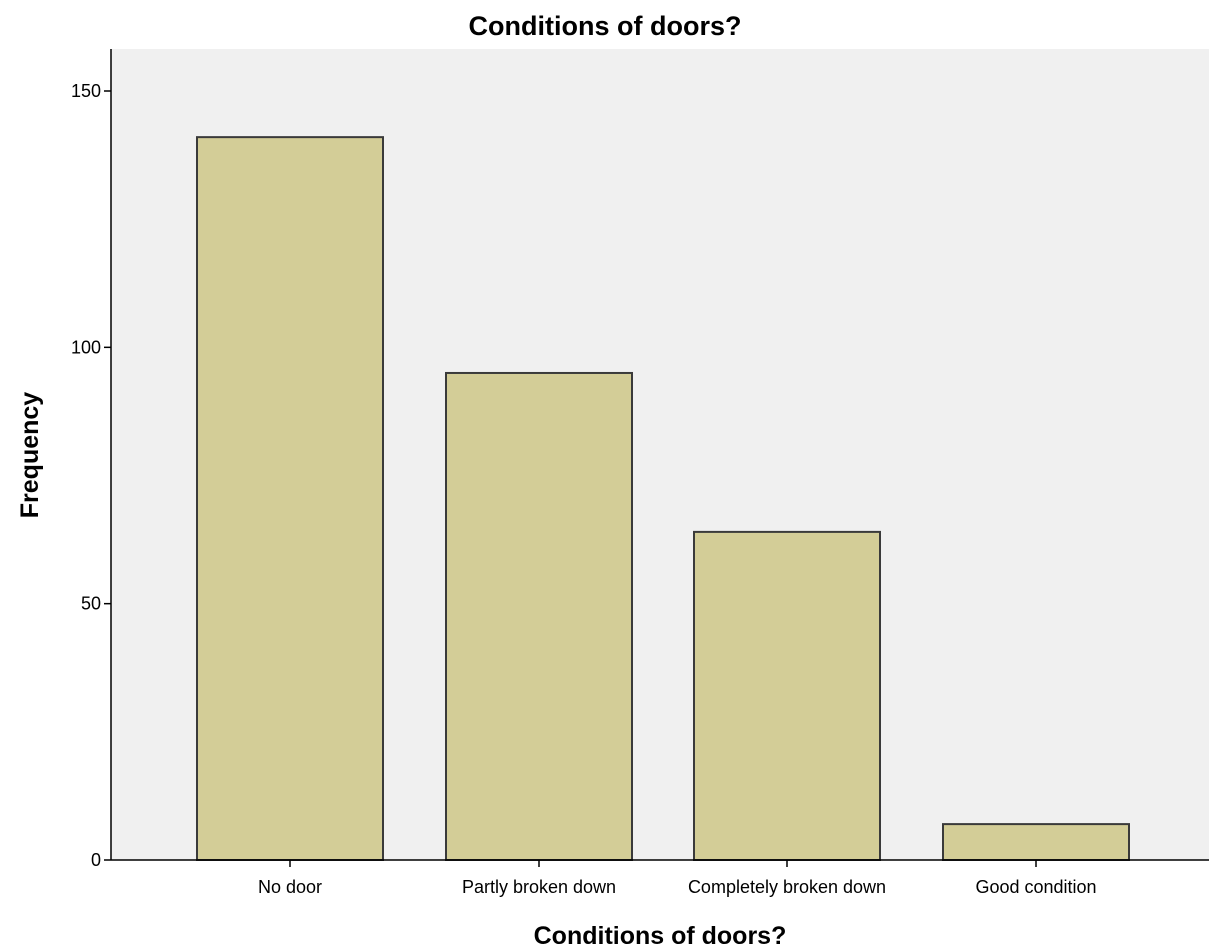 The image size is (1209, 948). Describe the element at coordinates (290, 887) in the screenshot. I see `x-tick-label: No door` at that location.